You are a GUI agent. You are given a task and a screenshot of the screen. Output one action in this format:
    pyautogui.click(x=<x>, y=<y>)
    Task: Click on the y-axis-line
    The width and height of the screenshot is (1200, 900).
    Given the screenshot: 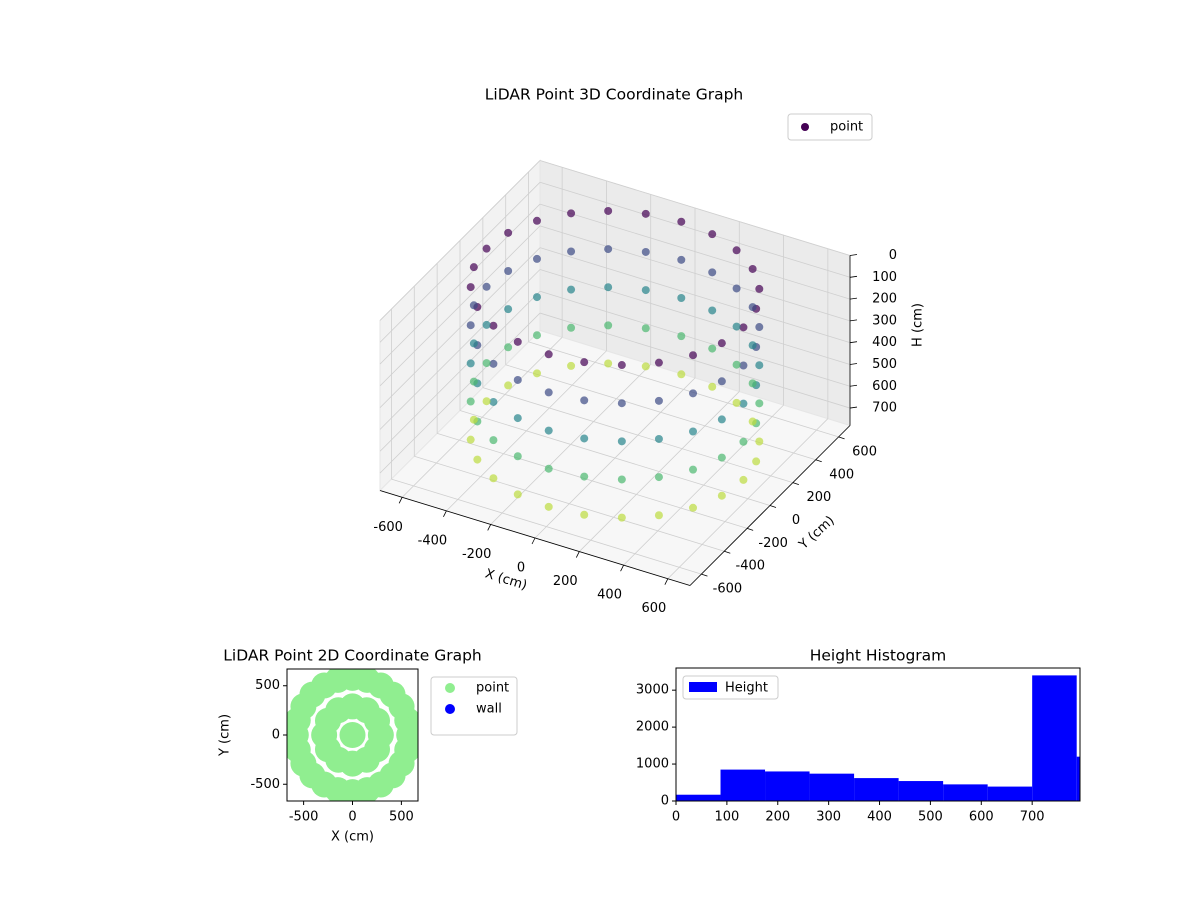 What is the action you would take?
    pyautogui.click(x=770, y=505)
    